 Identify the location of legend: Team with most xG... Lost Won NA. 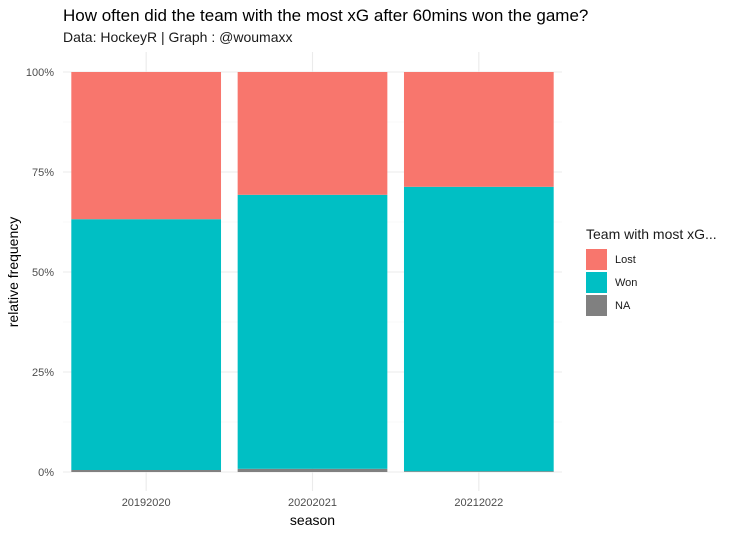
(651, 271).